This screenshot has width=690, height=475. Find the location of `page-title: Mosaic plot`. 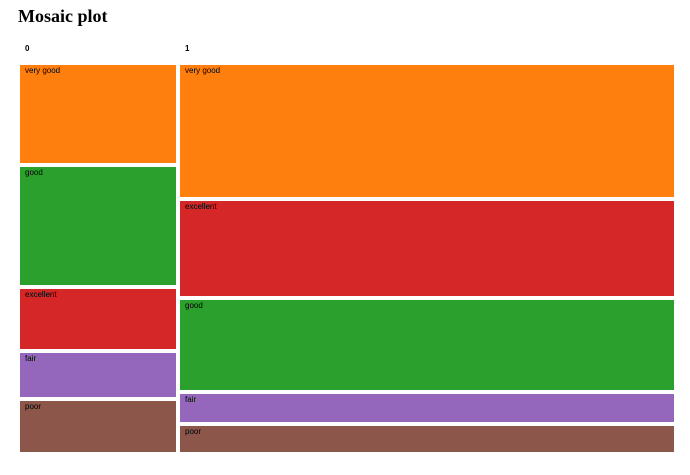

page-title: Mosaic plot is located at coordinates (63, 16).